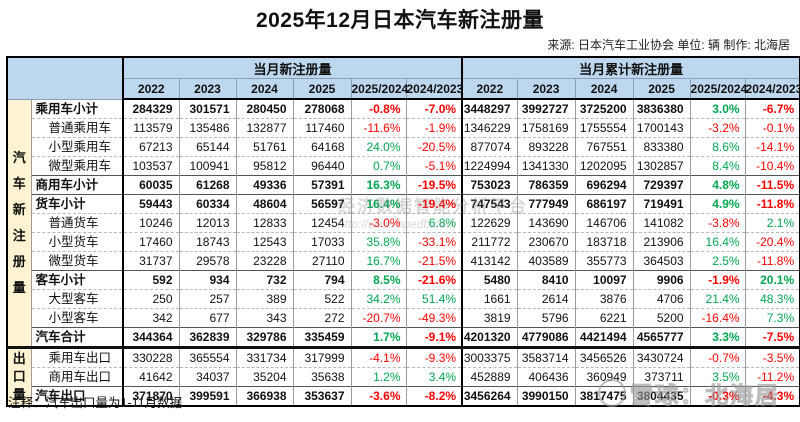  I want to click on monthly-group-header: 当月新注册量, so click(292, 68).